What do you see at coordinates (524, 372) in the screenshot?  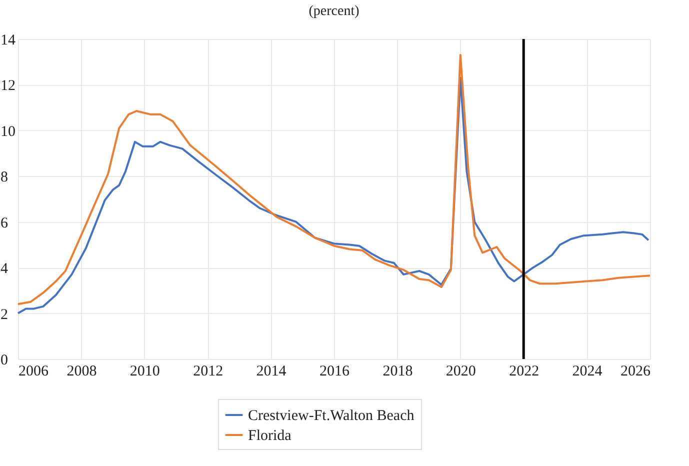 I see `x-tick-label: 2022` at bounding box center [524, 372].